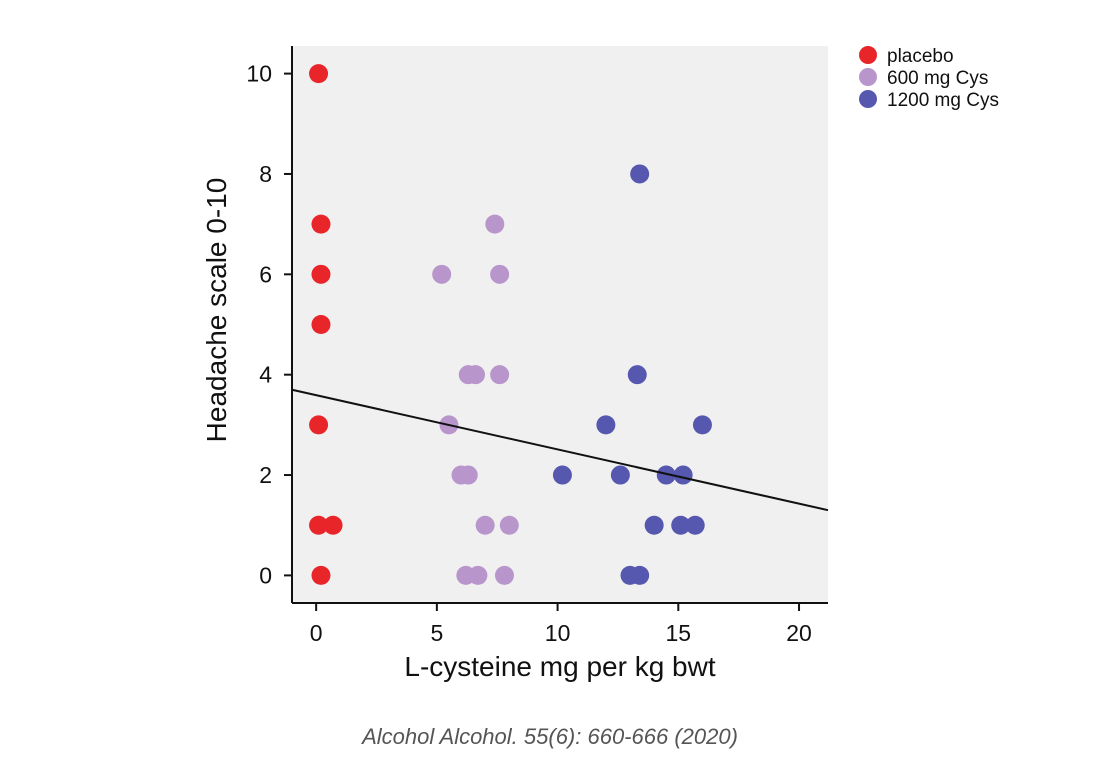 This screenshot has width=1100, height=783. Describe the element at coordinates (679, 633) in the screenshot. I see `x-tick-label: 15` at that location.